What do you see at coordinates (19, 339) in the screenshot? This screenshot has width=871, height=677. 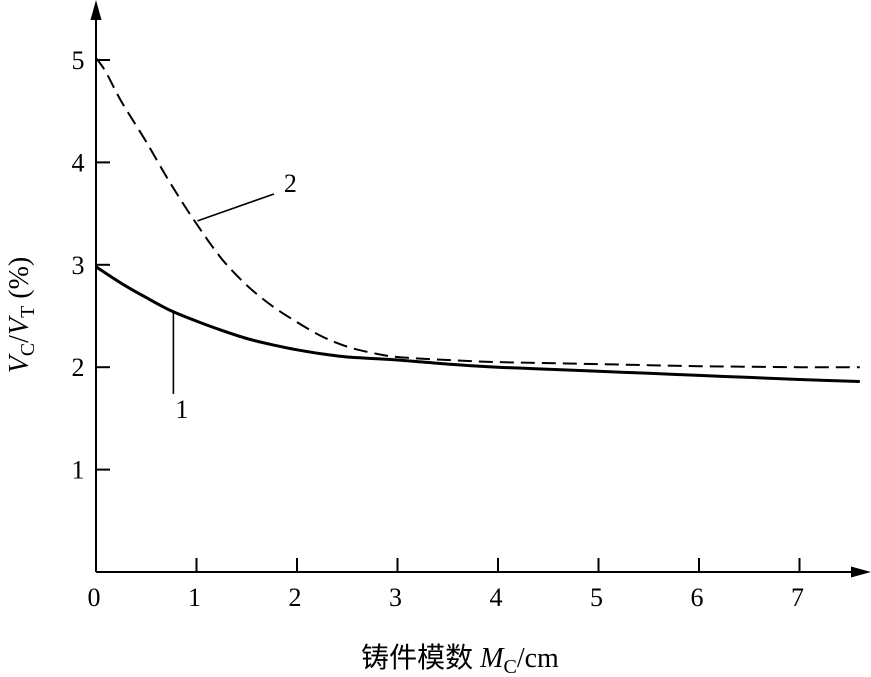 I see `y-axis-title-slash: /` at bounding box center [19, 339].